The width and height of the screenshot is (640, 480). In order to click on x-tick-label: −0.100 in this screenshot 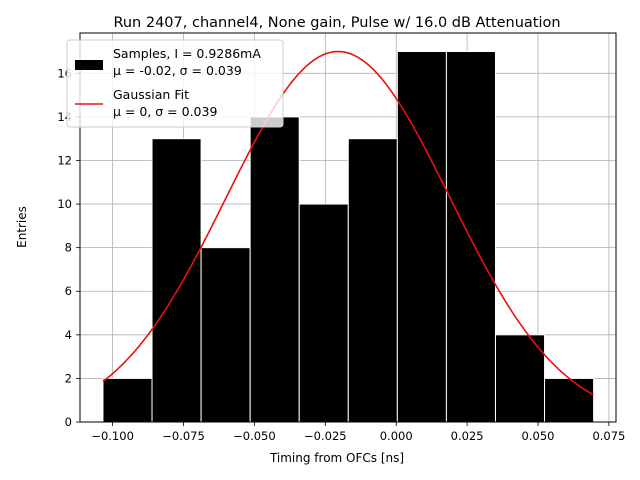, I will do `click(112, 436)`.